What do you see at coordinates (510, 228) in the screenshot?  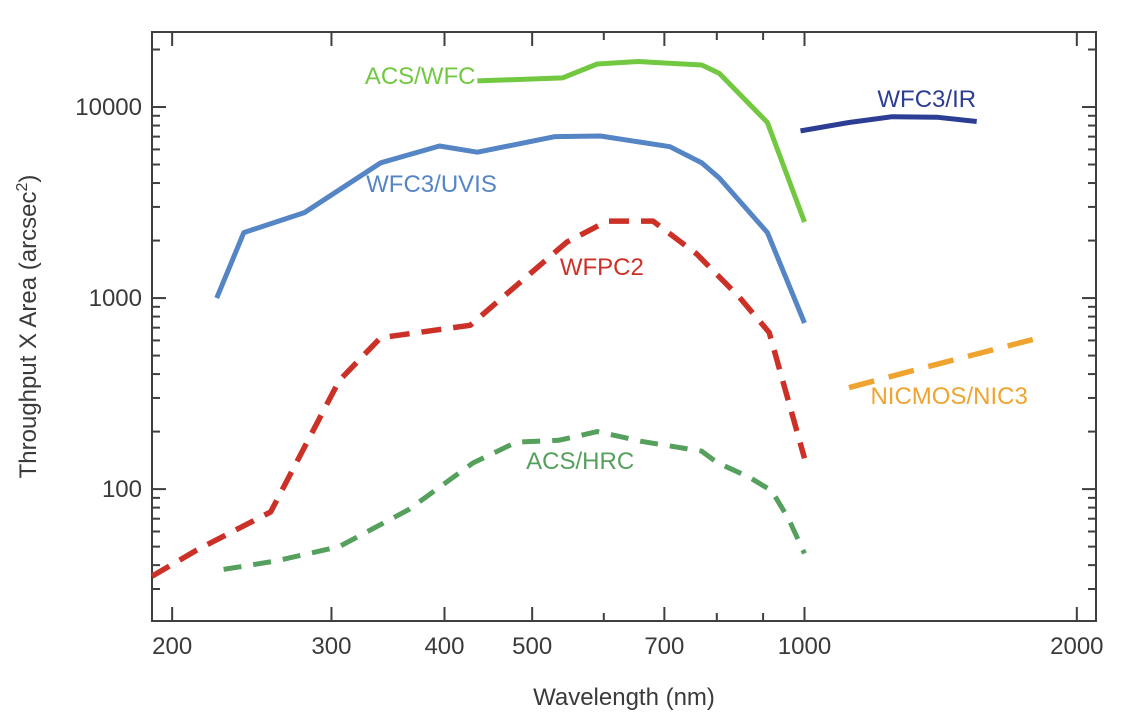 I see `series-line-wfc3-uvis` at bounding box center [510, 228].